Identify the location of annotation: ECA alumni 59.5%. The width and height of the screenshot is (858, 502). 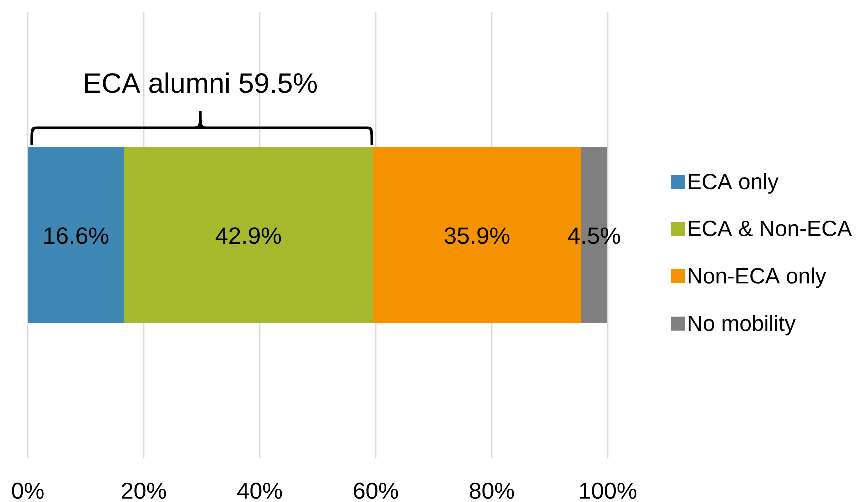
(201, 83).